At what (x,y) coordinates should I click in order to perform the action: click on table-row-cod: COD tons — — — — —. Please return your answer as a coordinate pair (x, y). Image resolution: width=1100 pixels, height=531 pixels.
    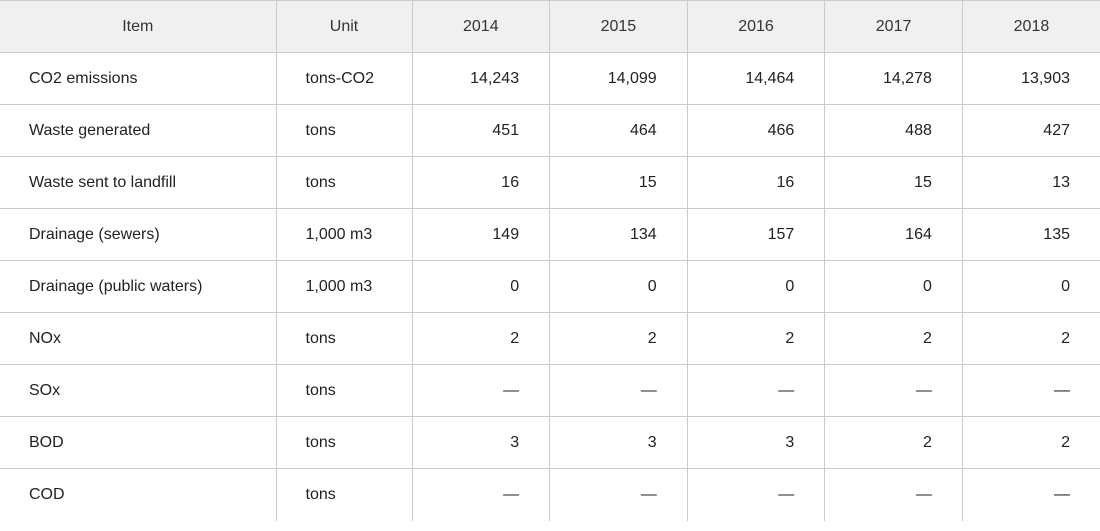
    Looking at the image, I should click on (550, 494).